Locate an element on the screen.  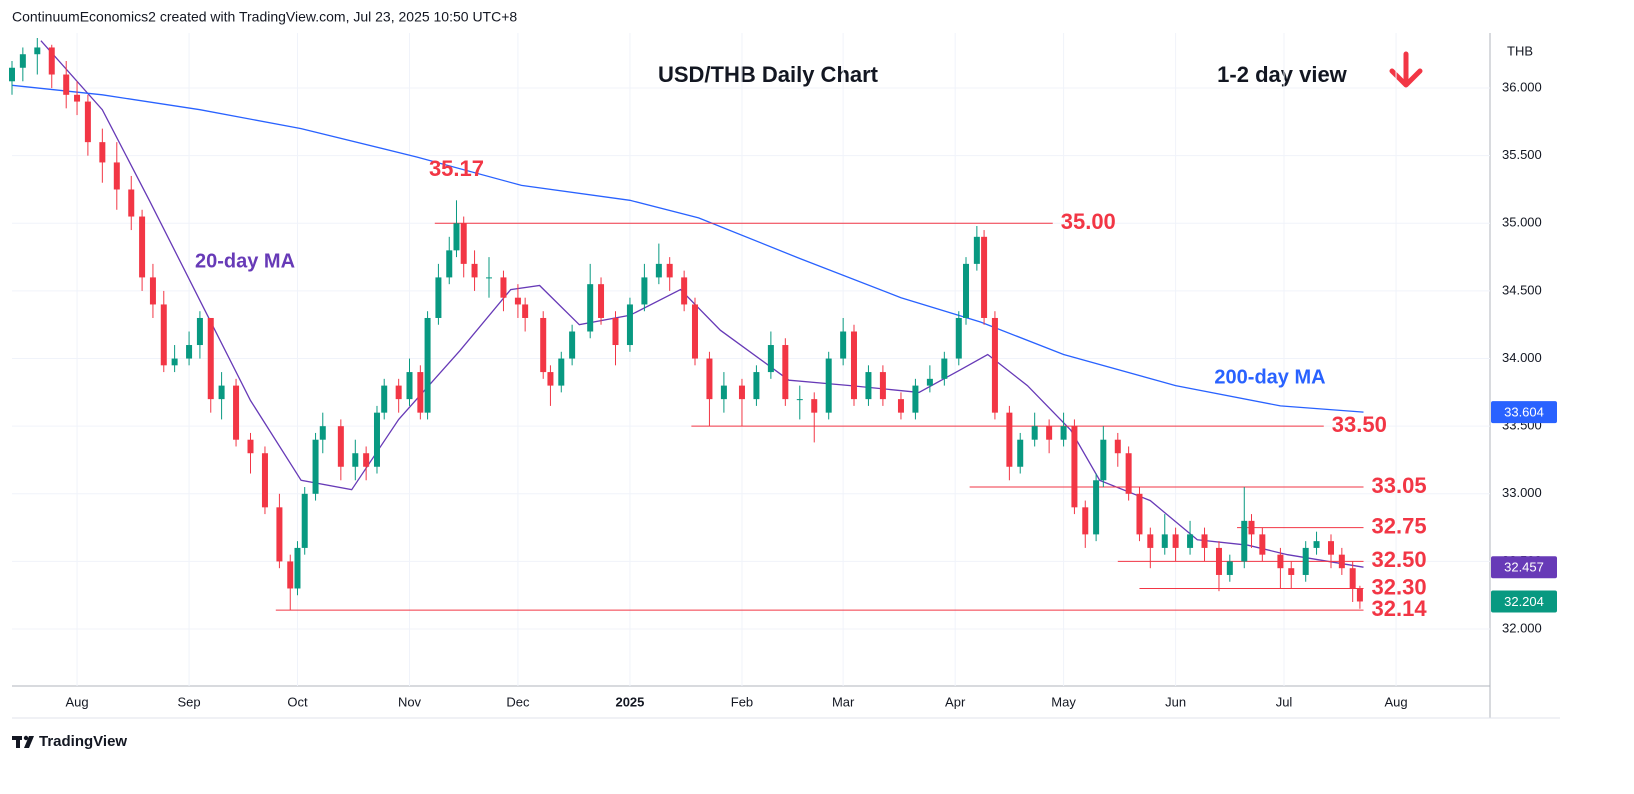
price-tag-label: 33.604 is located at coordinates (1524, 412).